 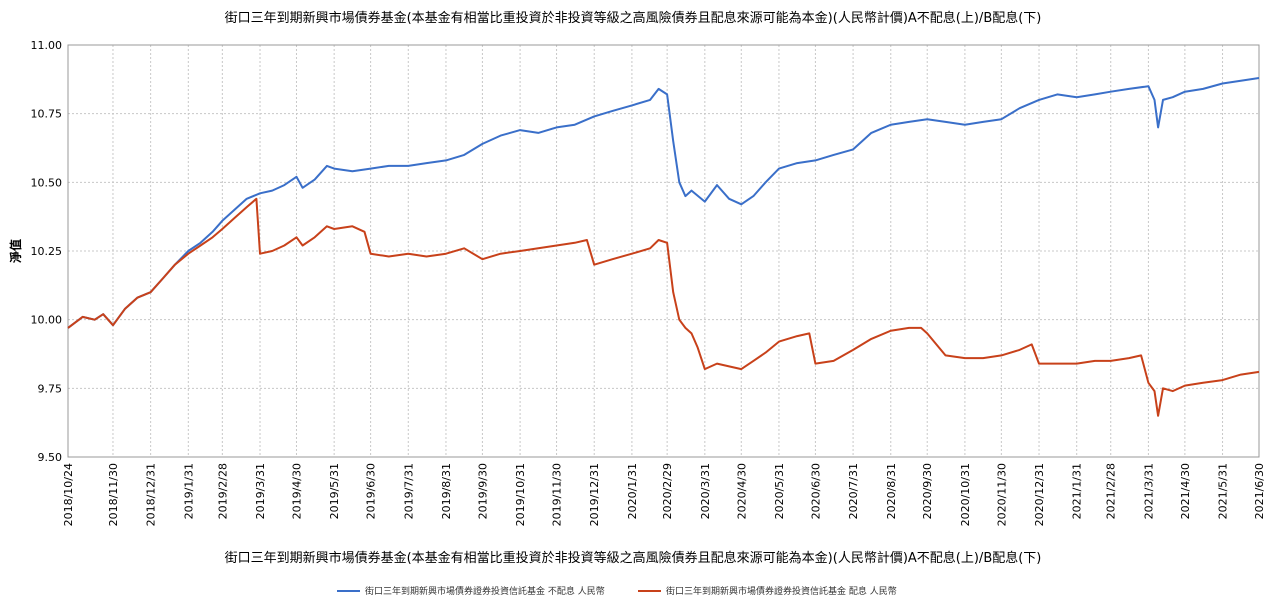 I want to click on legend-label-a: 街口三年到期新興市場債券證券投資信託基金 不配息 人民幣, so click(x=485, y=591).